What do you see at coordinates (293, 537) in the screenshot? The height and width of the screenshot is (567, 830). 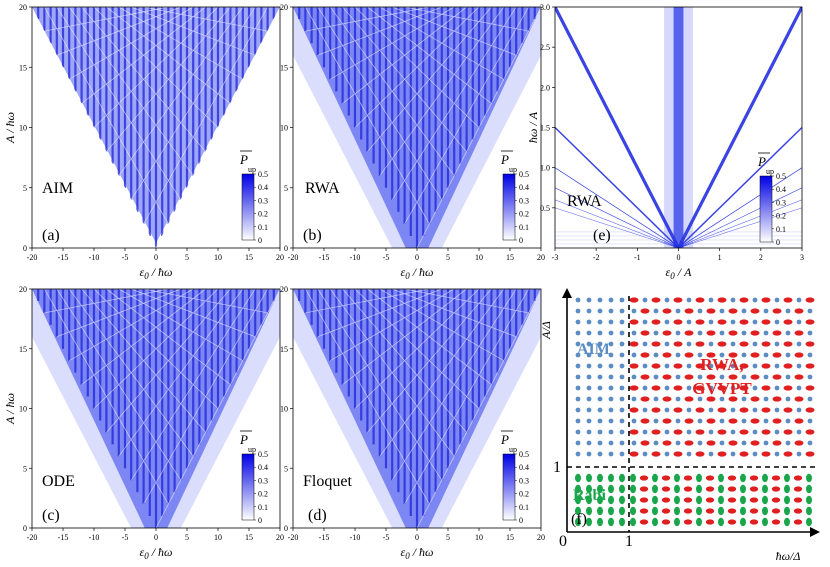 I see `x-tick-label: -20` at bounding box center [293, 537].